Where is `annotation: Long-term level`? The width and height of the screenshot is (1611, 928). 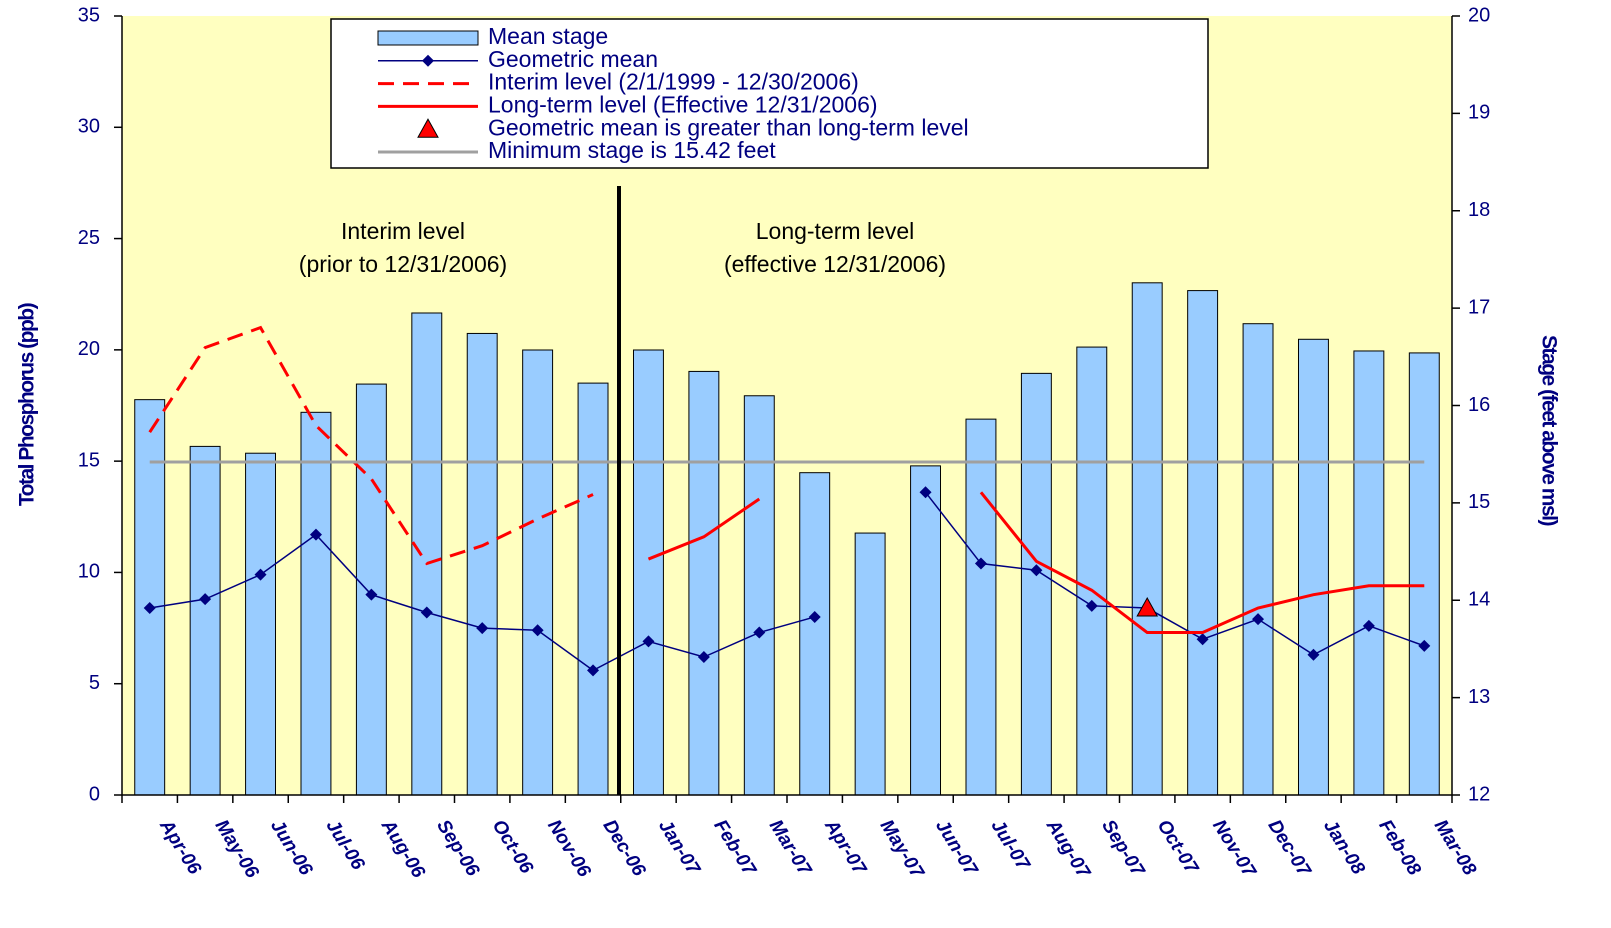 annotation: Long-term level is located at coordinates (835, 231).